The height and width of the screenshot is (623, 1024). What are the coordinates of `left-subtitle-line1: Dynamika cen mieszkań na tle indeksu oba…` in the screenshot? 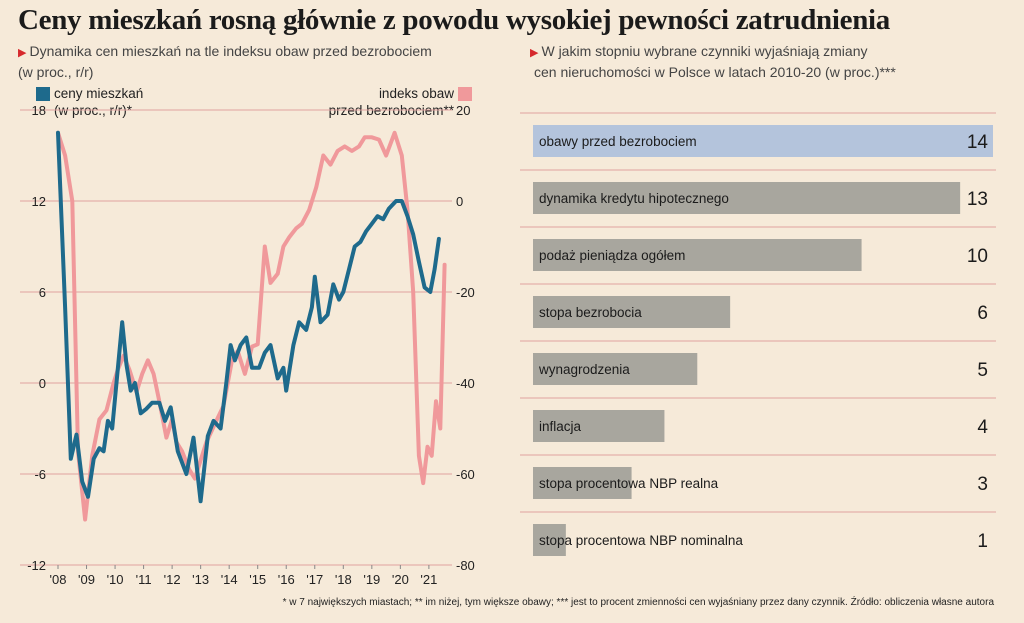 It's located at (230, 51).